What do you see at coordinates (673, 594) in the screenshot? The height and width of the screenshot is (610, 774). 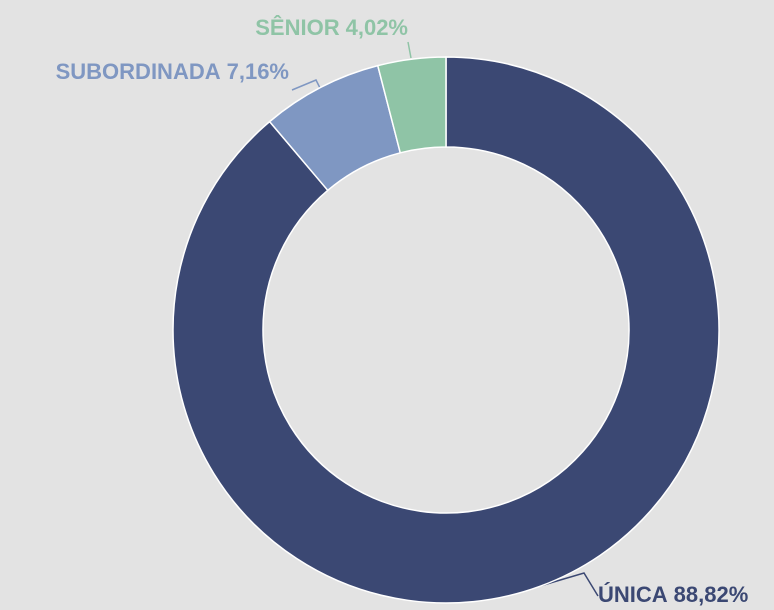 I see `slice-label: ÚNICA 88,82%` at bounding box center [673, 594].